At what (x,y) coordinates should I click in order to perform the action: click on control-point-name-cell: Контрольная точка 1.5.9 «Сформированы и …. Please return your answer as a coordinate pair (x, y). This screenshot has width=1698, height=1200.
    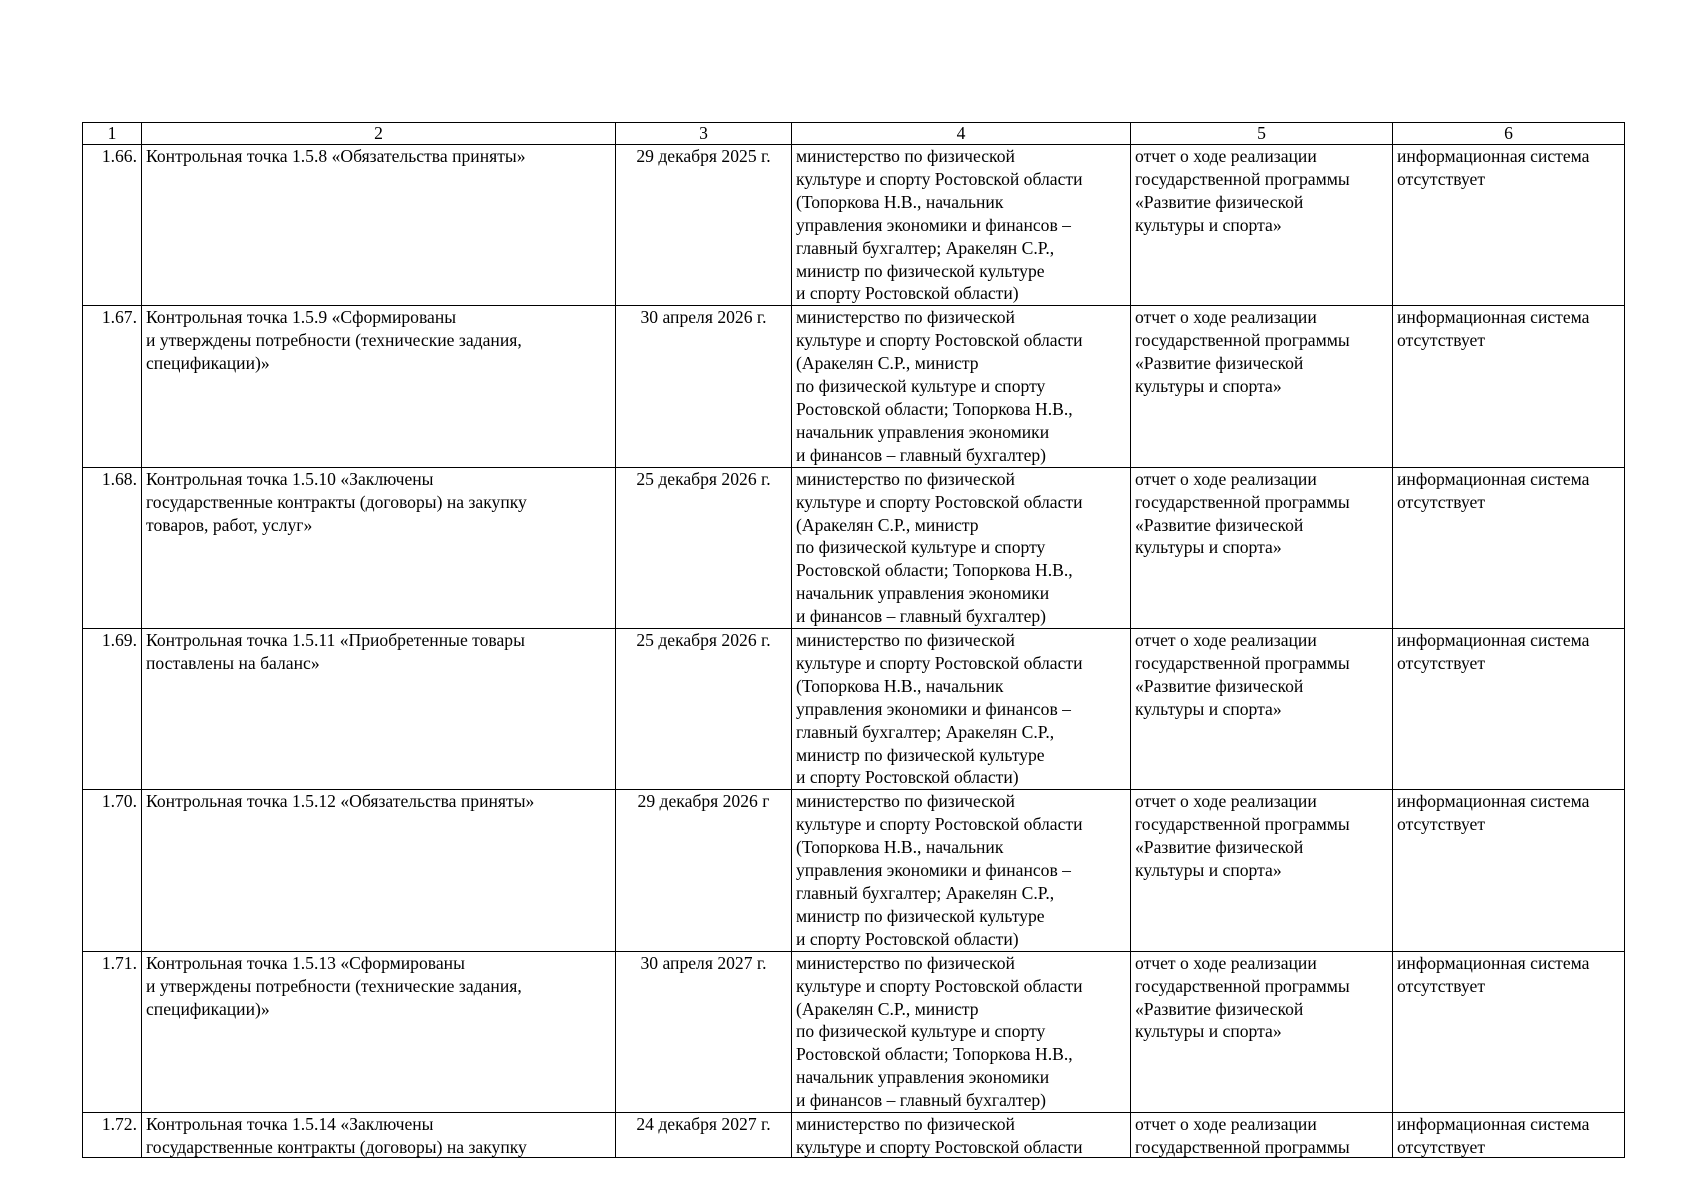
    Looking at the image, I should click on (378, 386).